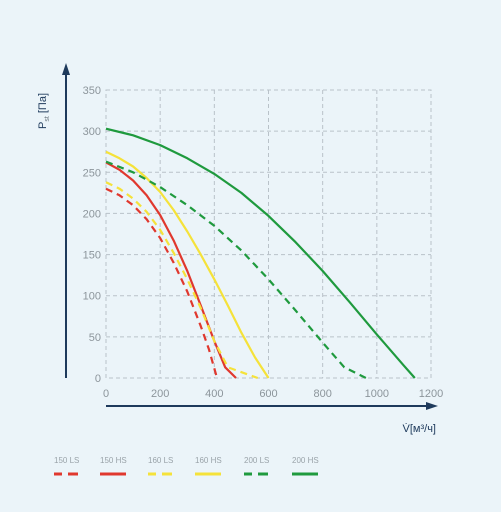 The height and width of the screenshot is (512, 501). What do you see at coordinates (98, 379) in the screenshot?
I see `y-tick-label: 0` at bounding box center [98, 379].